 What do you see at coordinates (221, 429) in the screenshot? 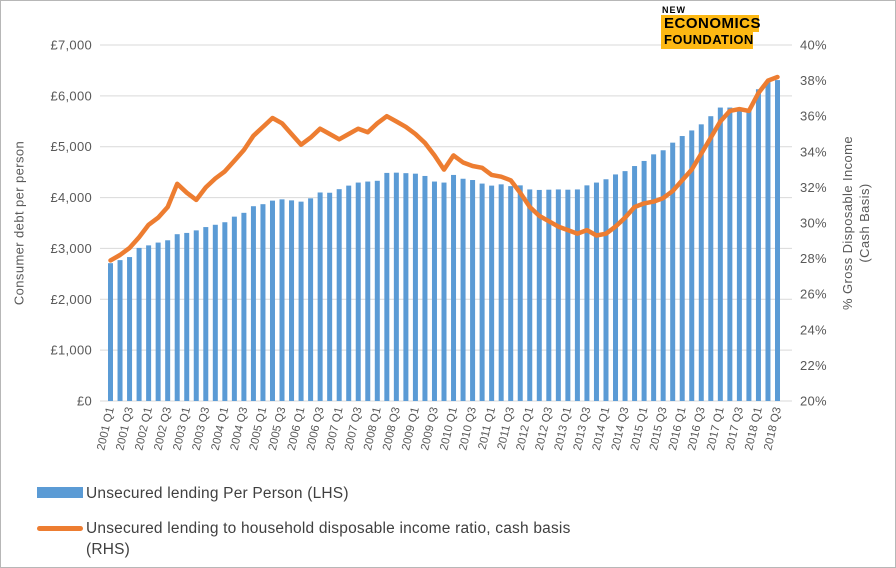
I see `x-tick-label: 2004 Q1` at bounding box center [221, 429].